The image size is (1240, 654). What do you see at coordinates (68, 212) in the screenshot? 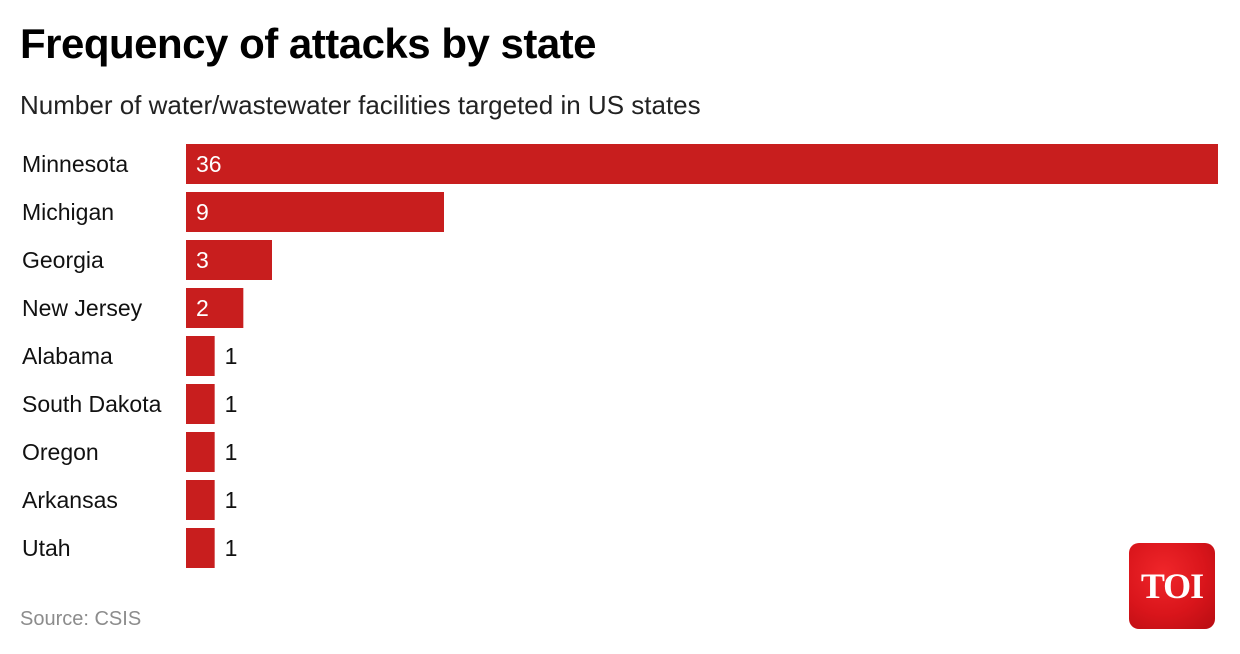
I see `category-label: Michigan` at bounding box center [68, 212].